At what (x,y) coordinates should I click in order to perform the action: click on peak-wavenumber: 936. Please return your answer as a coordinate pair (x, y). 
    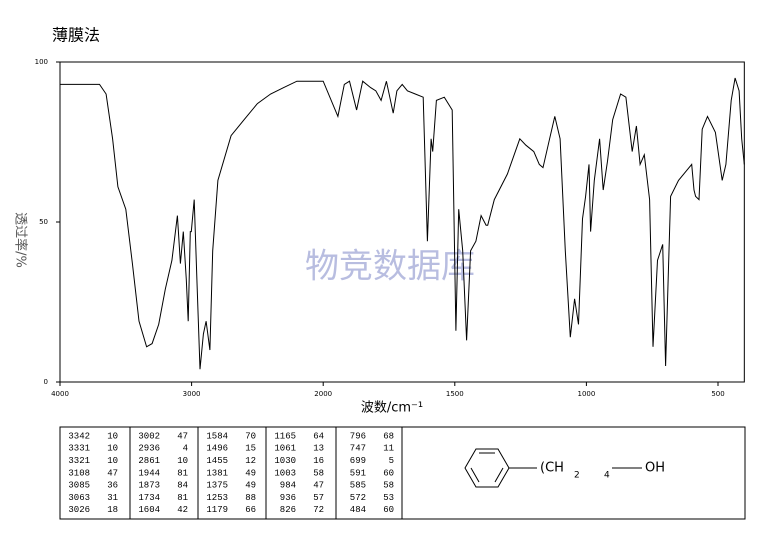
    Looking at the image, I should click on (288, 498).